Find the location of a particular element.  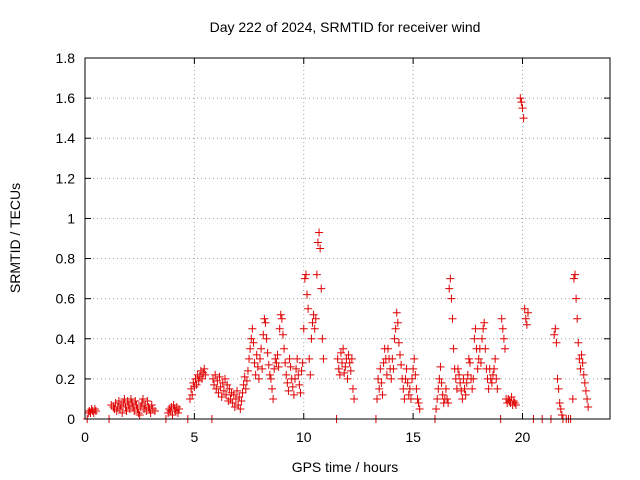

y-tick-label: 1.8 is located at coordinates (66, 58).